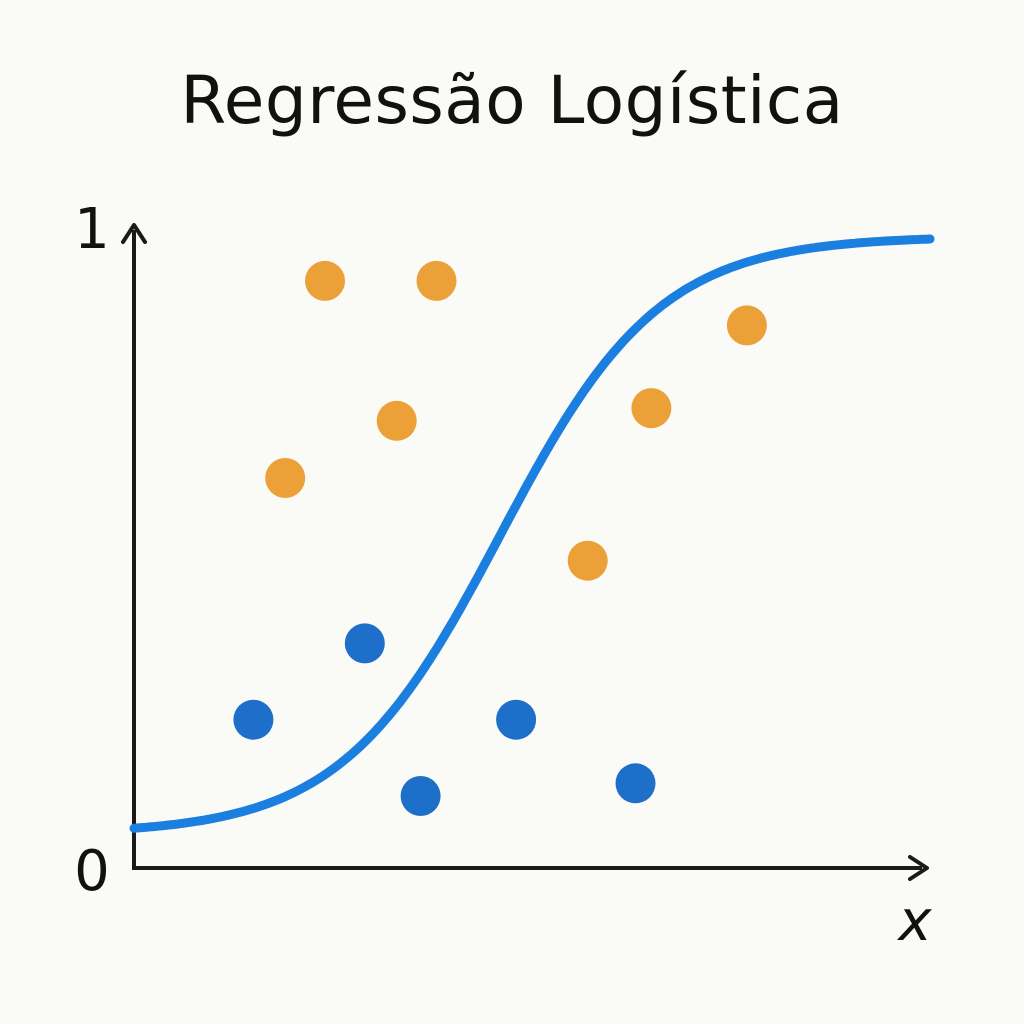 The image size is (1024, 1024). I want to click on y-axis-arrow, so click(134, 233).